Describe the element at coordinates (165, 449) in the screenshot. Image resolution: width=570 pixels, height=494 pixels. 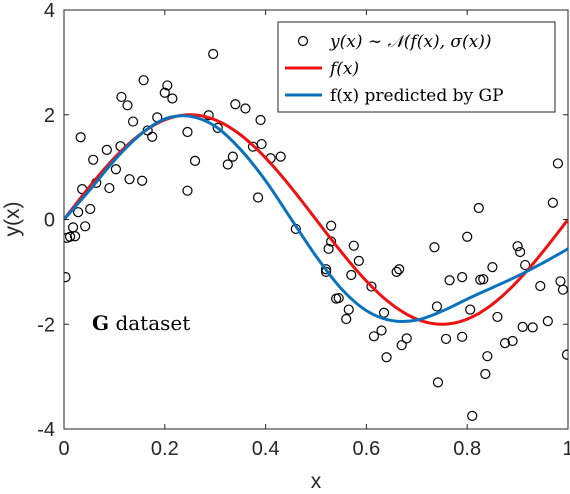
I see `x-tick-label: 0.2` at that location.